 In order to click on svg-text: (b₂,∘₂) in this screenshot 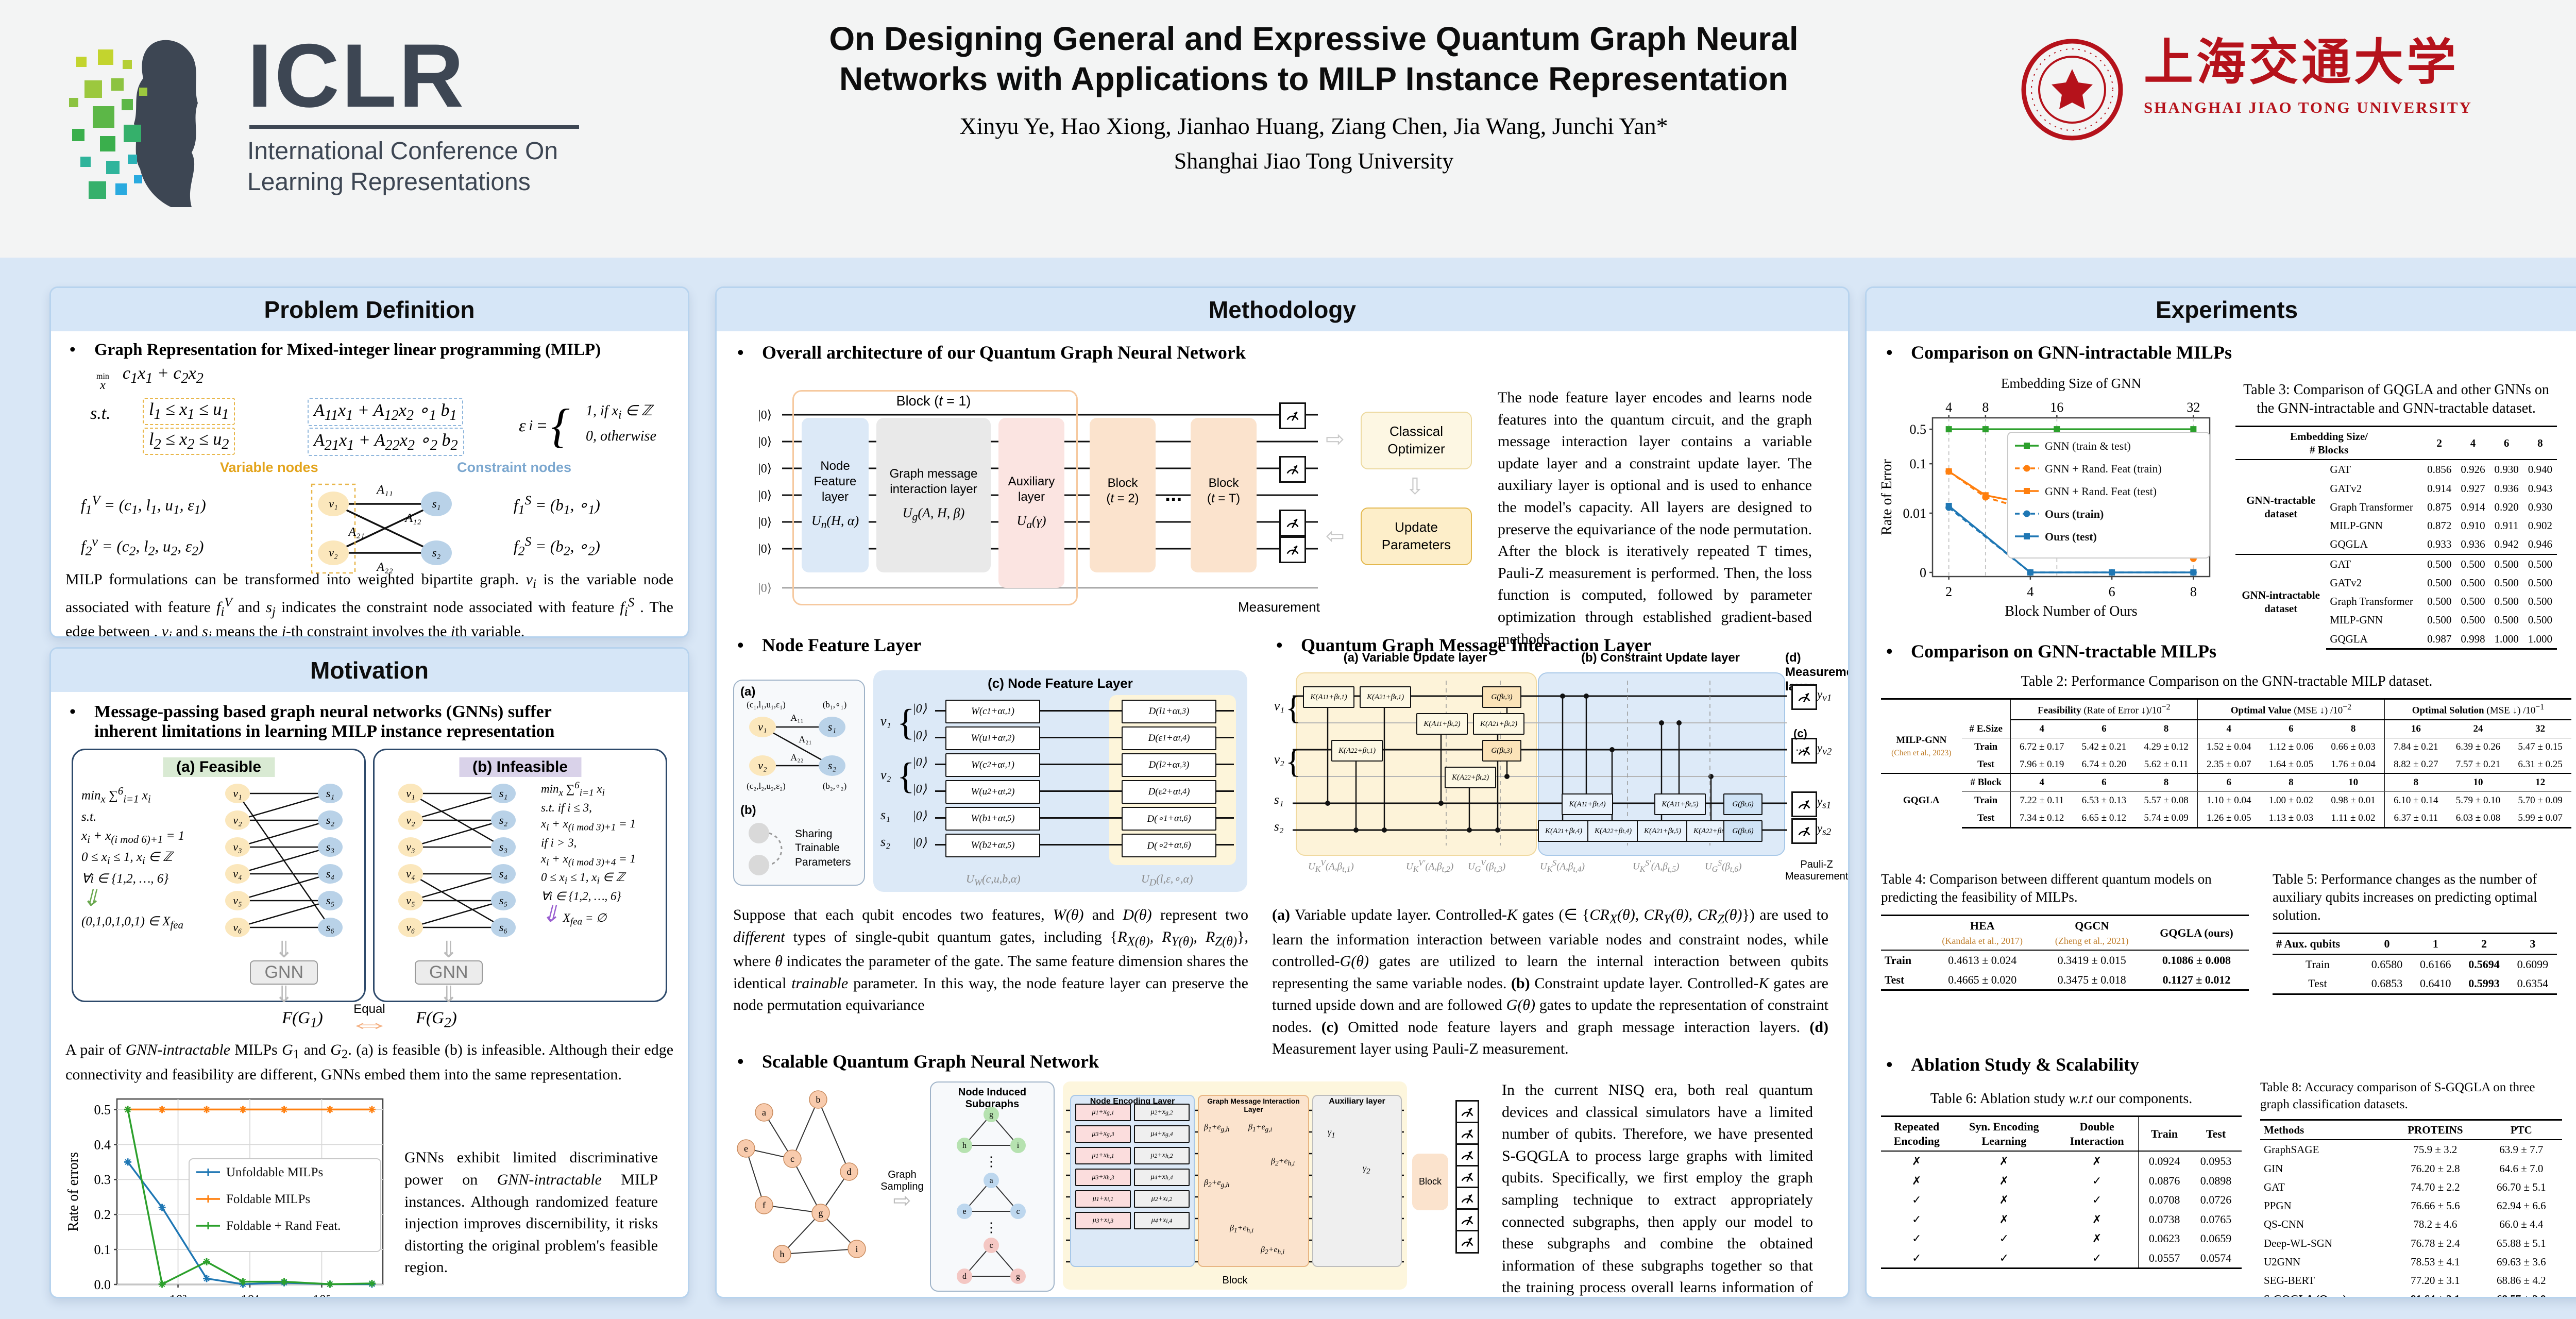, I will do `click(835, 786)`.